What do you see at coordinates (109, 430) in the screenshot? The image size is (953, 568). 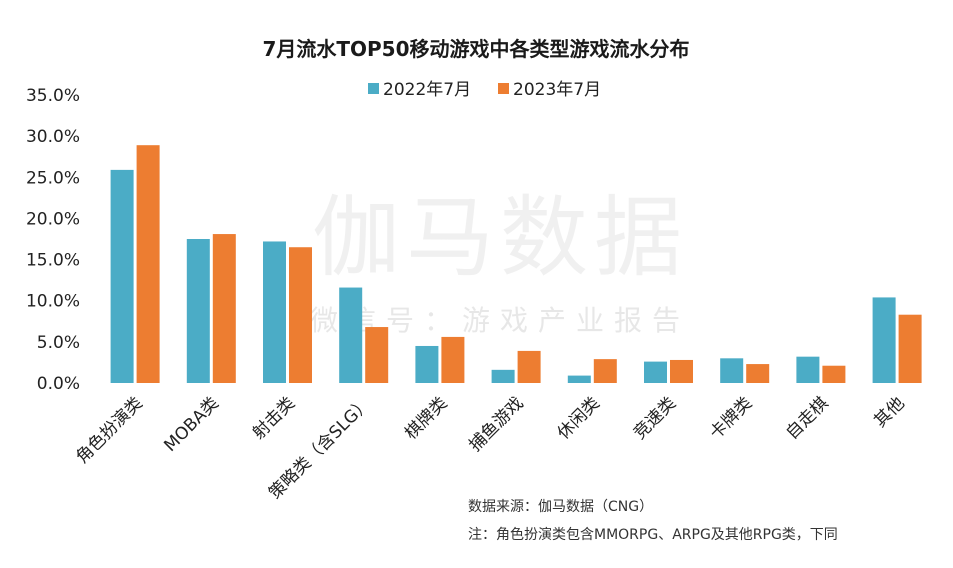 I see `x-tick-label: 角色扮演类` at bounding box center [109, 430].